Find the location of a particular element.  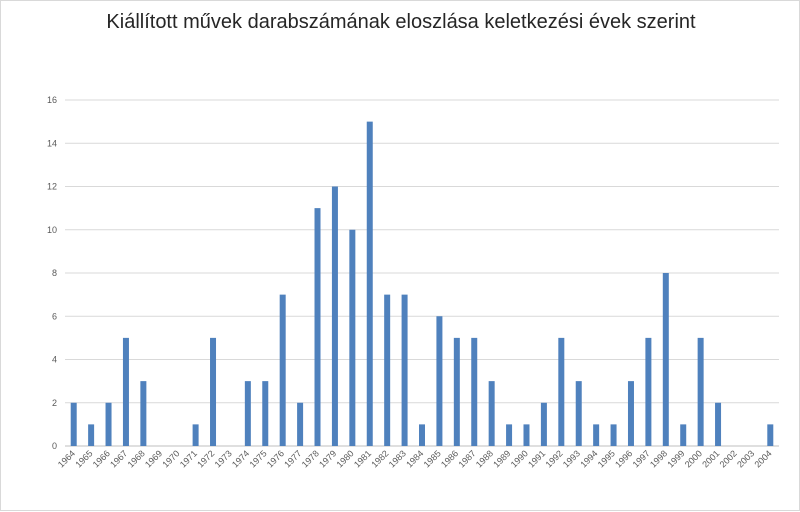

bar-1992 is located at coordinates (561, 391).